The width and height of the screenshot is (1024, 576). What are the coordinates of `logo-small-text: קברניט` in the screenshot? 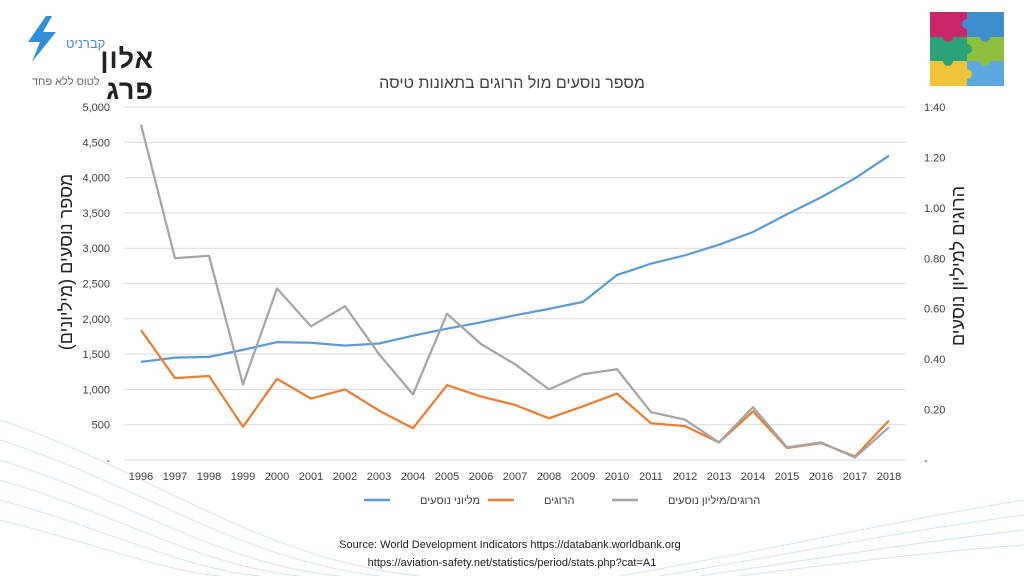 It's located at (86, 43).